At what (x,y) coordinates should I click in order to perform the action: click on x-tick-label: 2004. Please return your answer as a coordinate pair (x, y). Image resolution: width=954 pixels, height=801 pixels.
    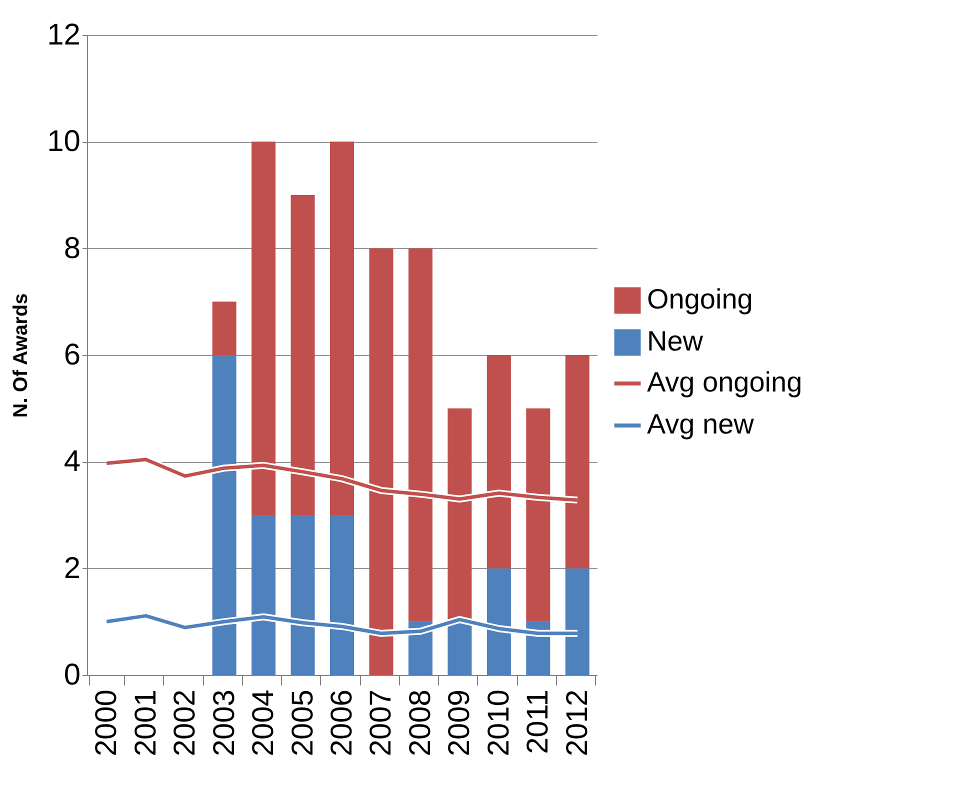
    Looking at the image, I should click on (263, 723).